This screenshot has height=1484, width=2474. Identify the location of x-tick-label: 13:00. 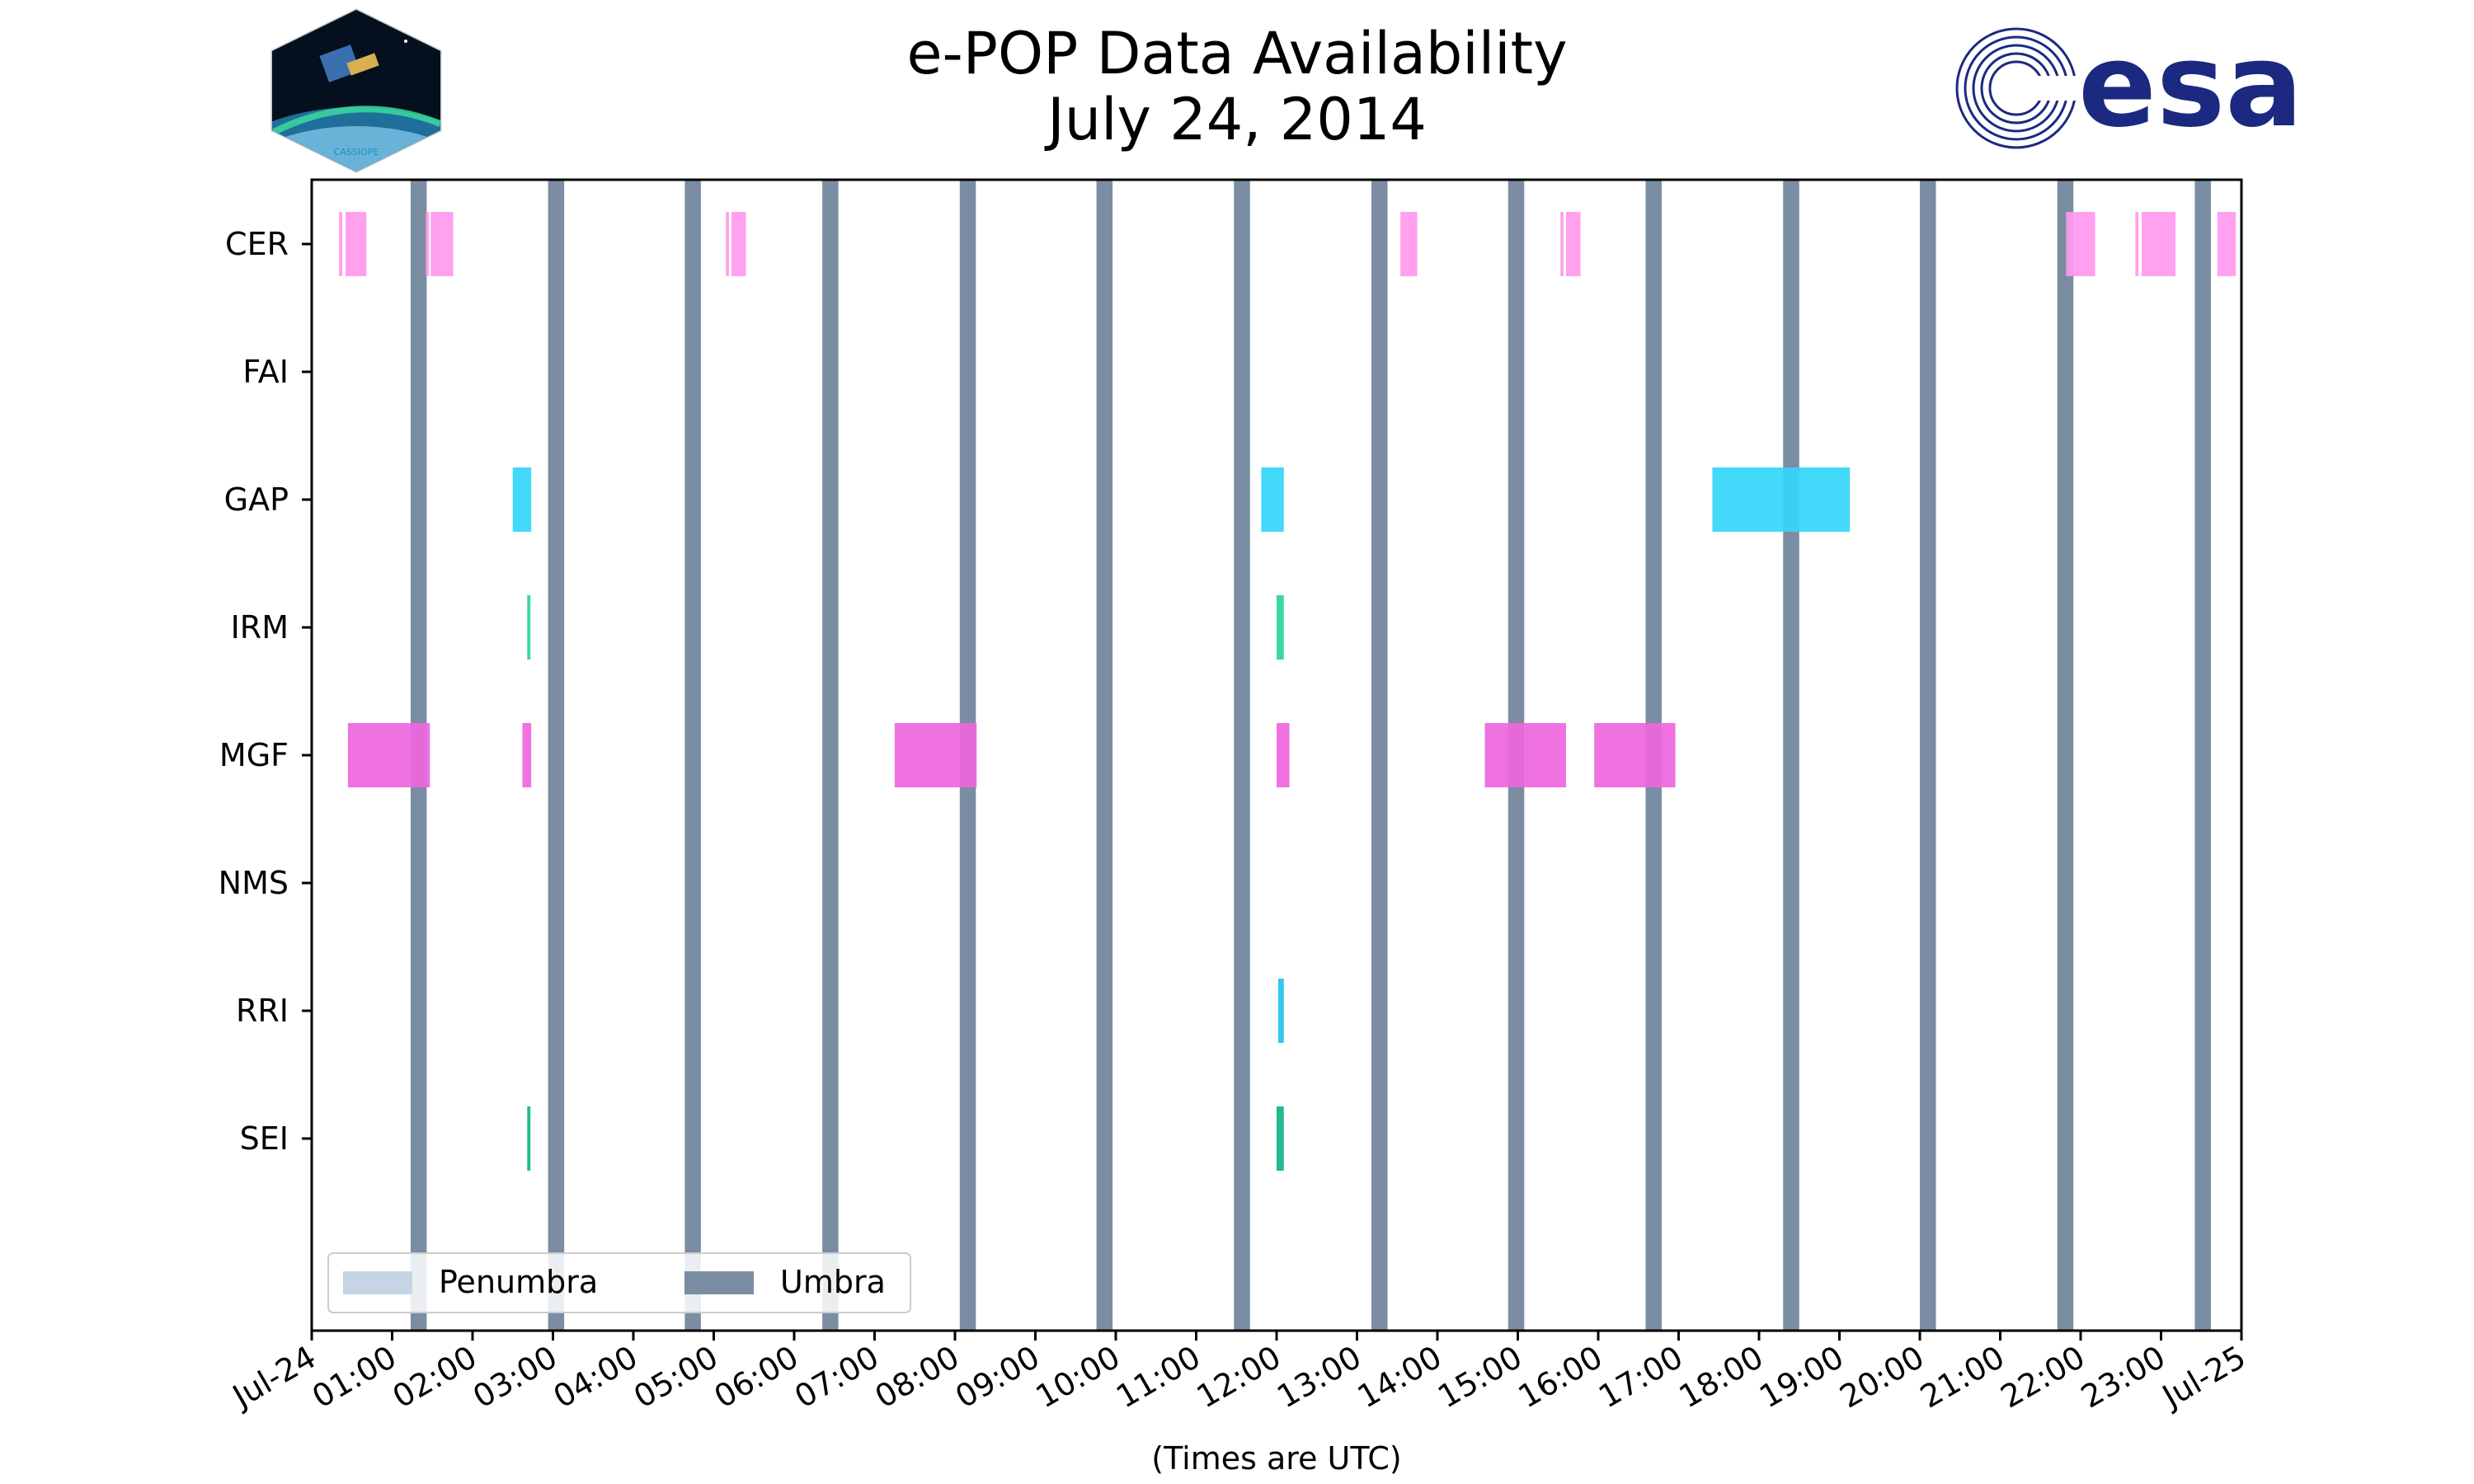
(1319, 1377).